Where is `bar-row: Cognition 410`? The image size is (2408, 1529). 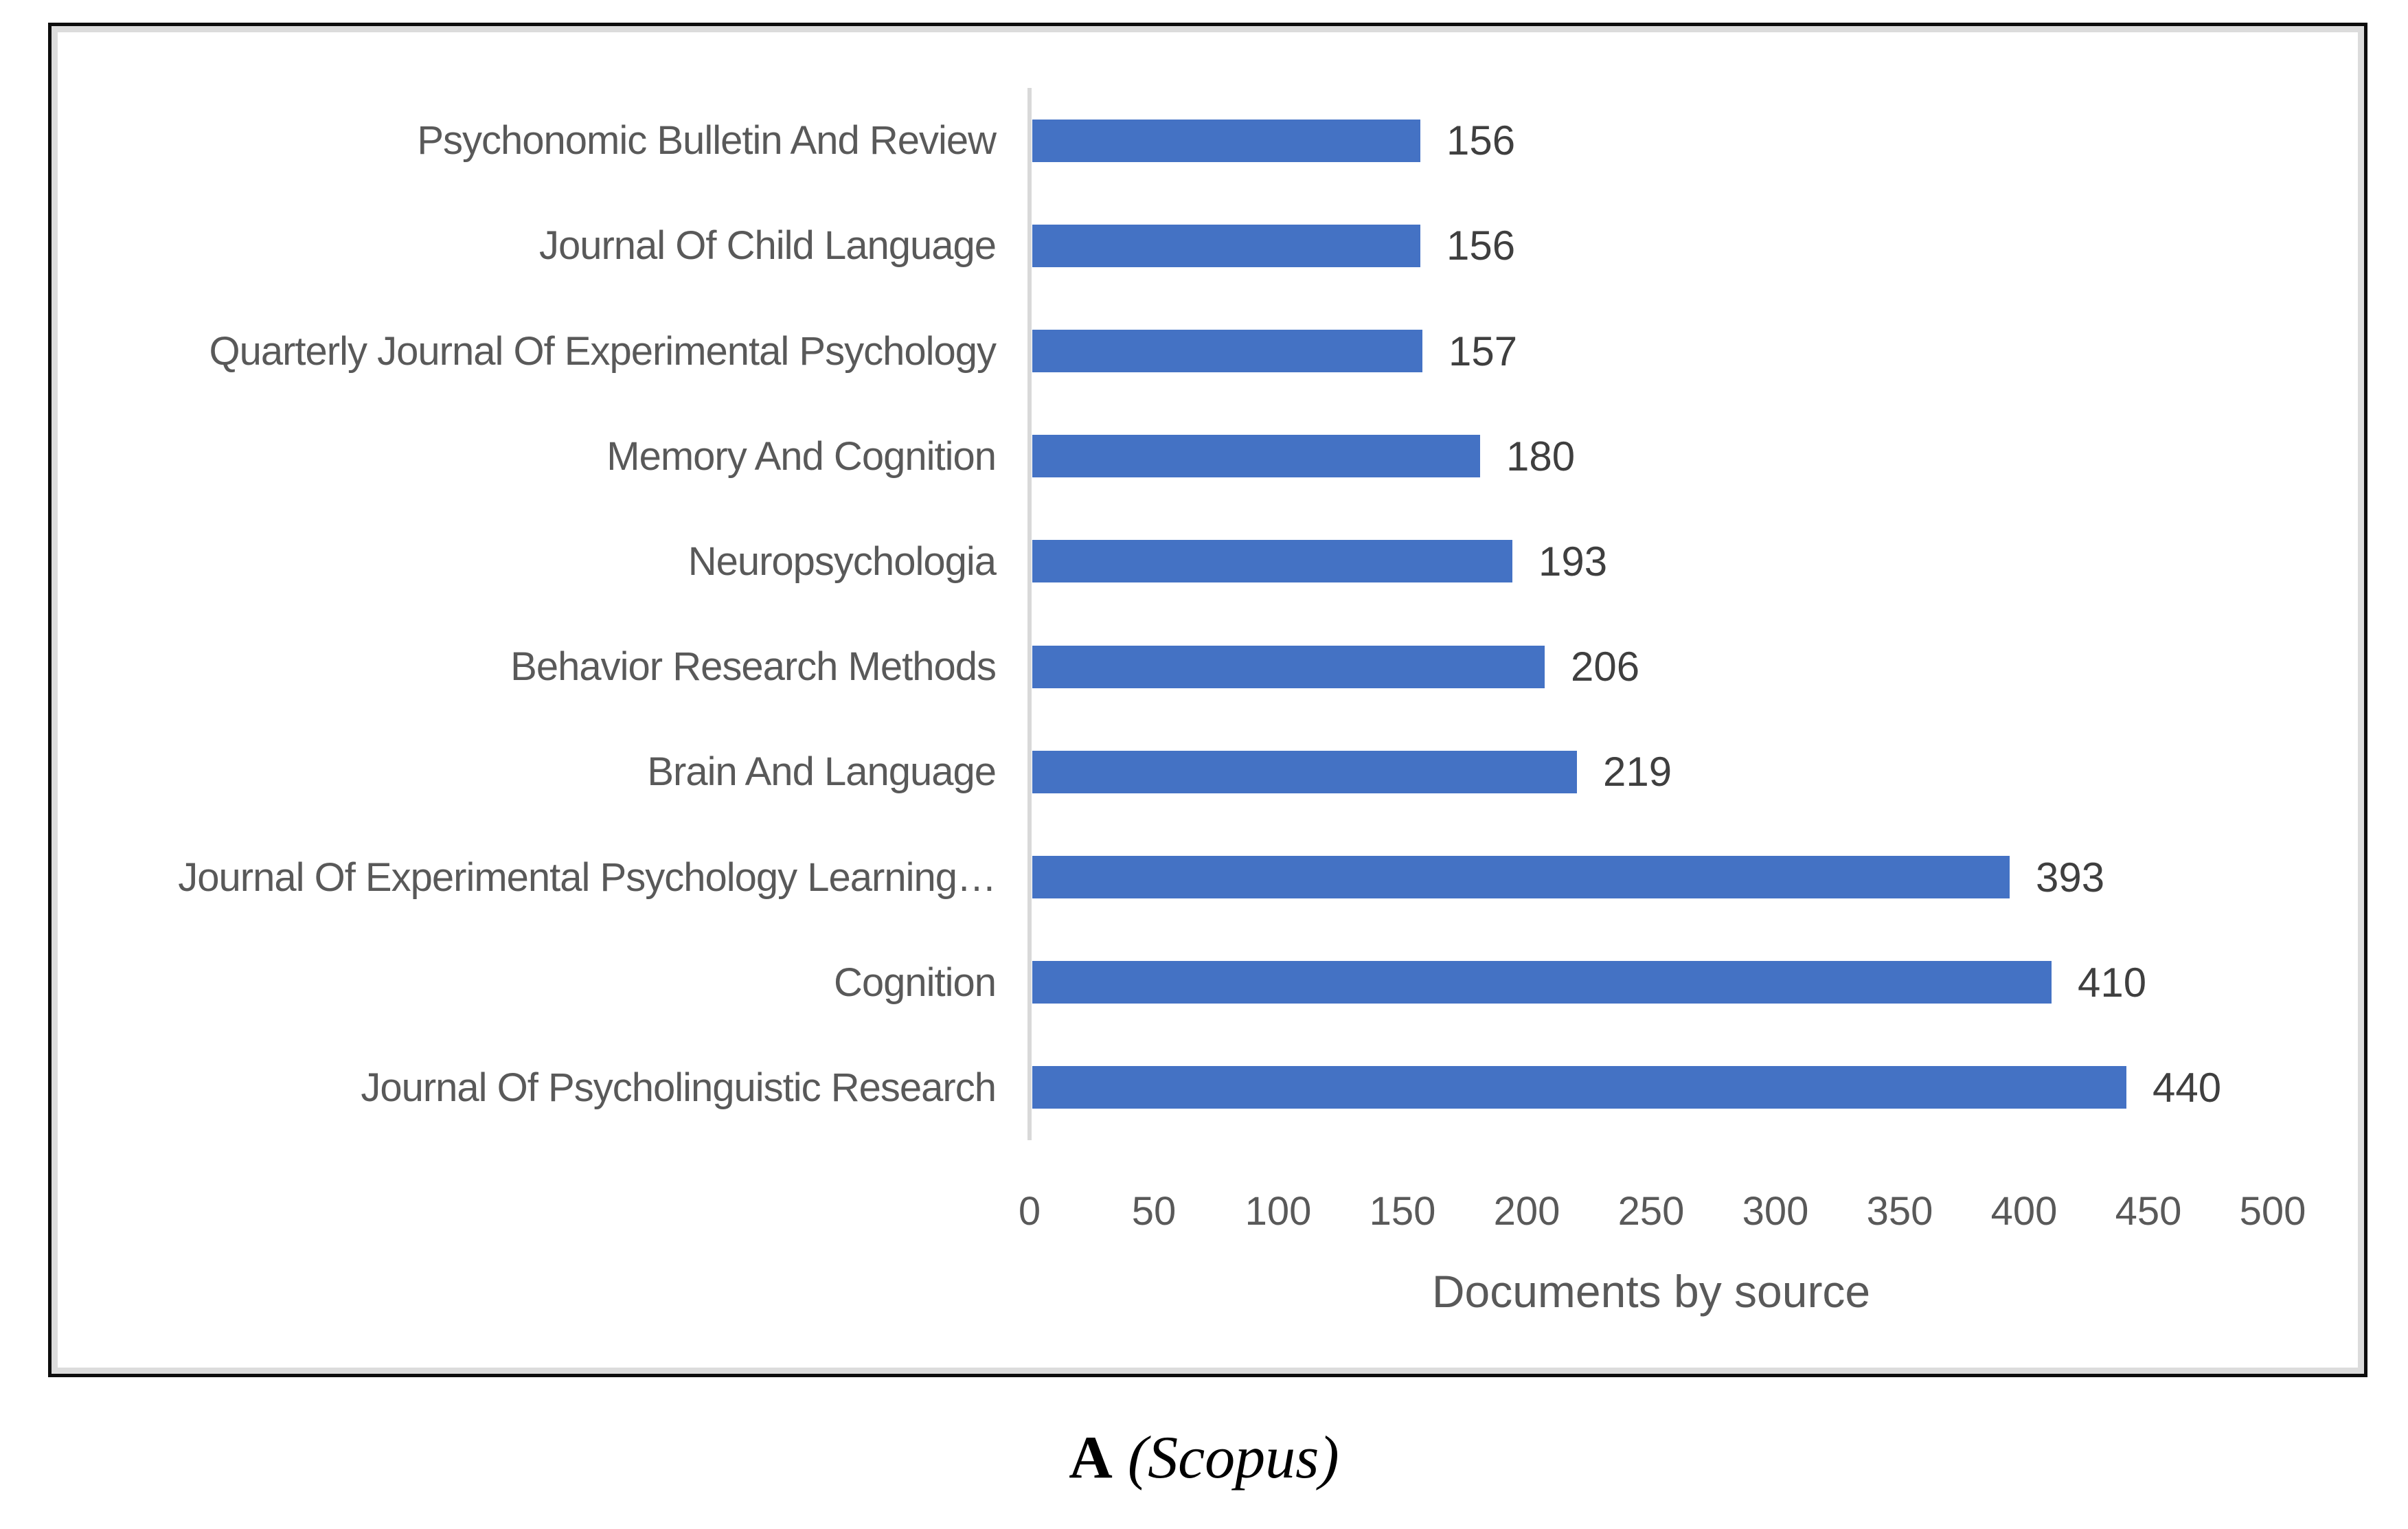
bar-row: Cognition 410 is located at coordinates (1208, 983).